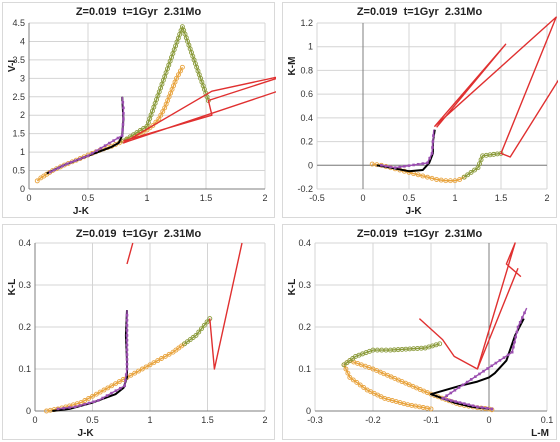 Image resolution: width=560 pixels, height=442 pixels. I want to click on y-tick-label: 0.6, so click(306, 94).